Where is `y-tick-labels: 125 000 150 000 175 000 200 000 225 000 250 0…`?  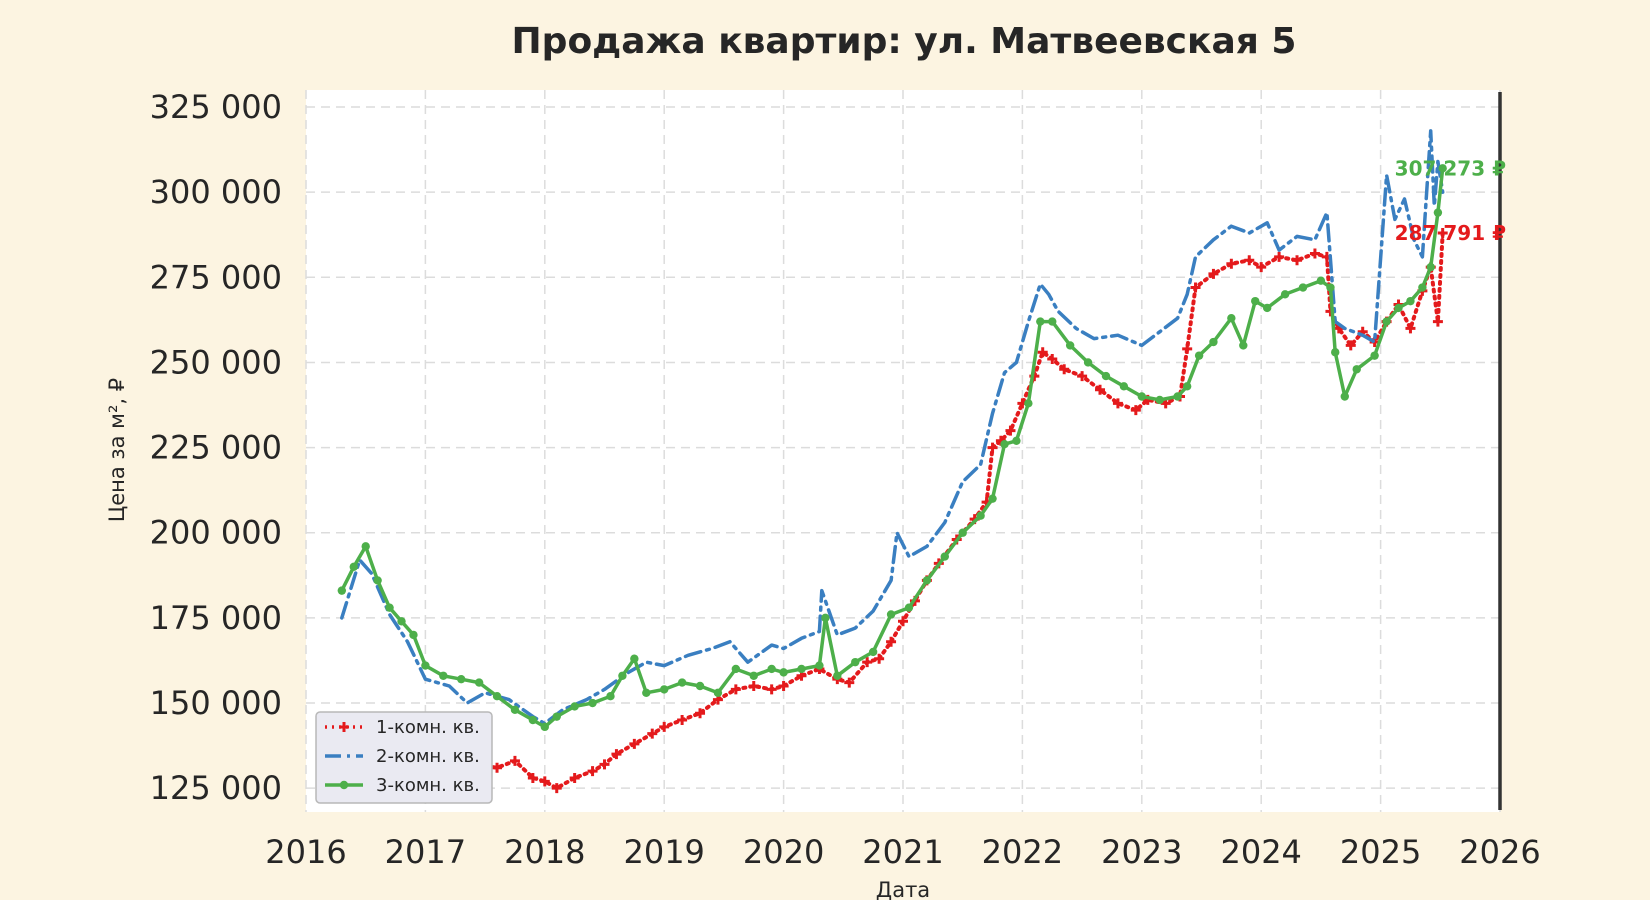 y-tick-labels: 125 000 150 000 175 000 200 000 225 000 250 0… is located at coordinates (216, 447).